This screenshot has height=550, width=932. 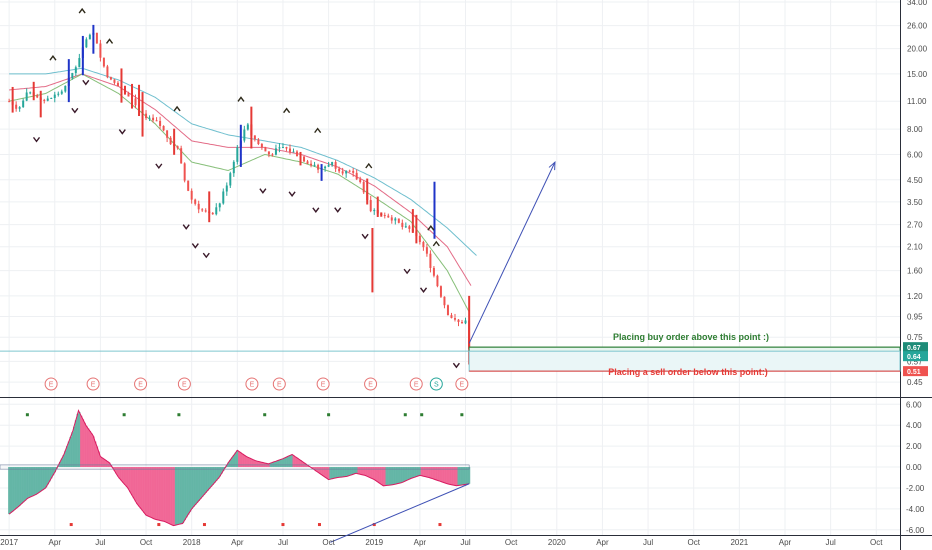 I want to click on price-tick-label: 2.10, so click(x=915, y=247).